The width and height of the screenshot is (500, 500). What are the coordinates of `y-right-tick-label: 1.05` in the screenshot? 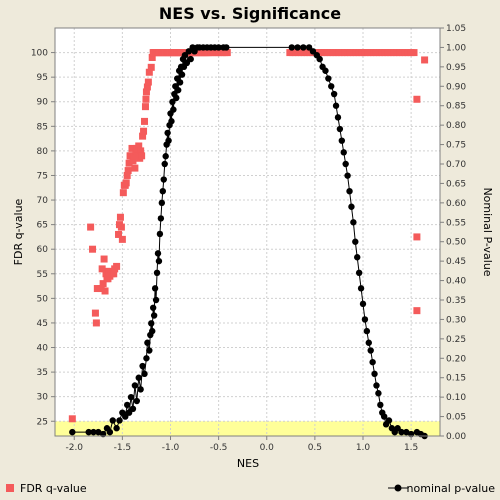 It's located at (456, 29).